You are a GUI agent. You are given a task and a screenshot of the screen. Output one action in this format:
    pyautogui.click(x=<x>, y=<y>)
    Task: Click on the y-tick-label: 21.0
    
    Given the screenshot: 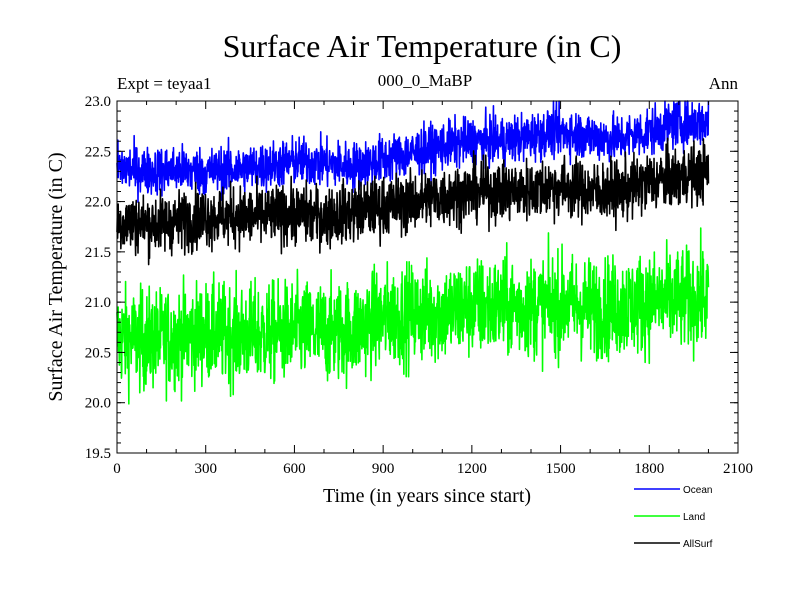 What is the action you would take?
    pyautogui.click(x=98, y=303)
    